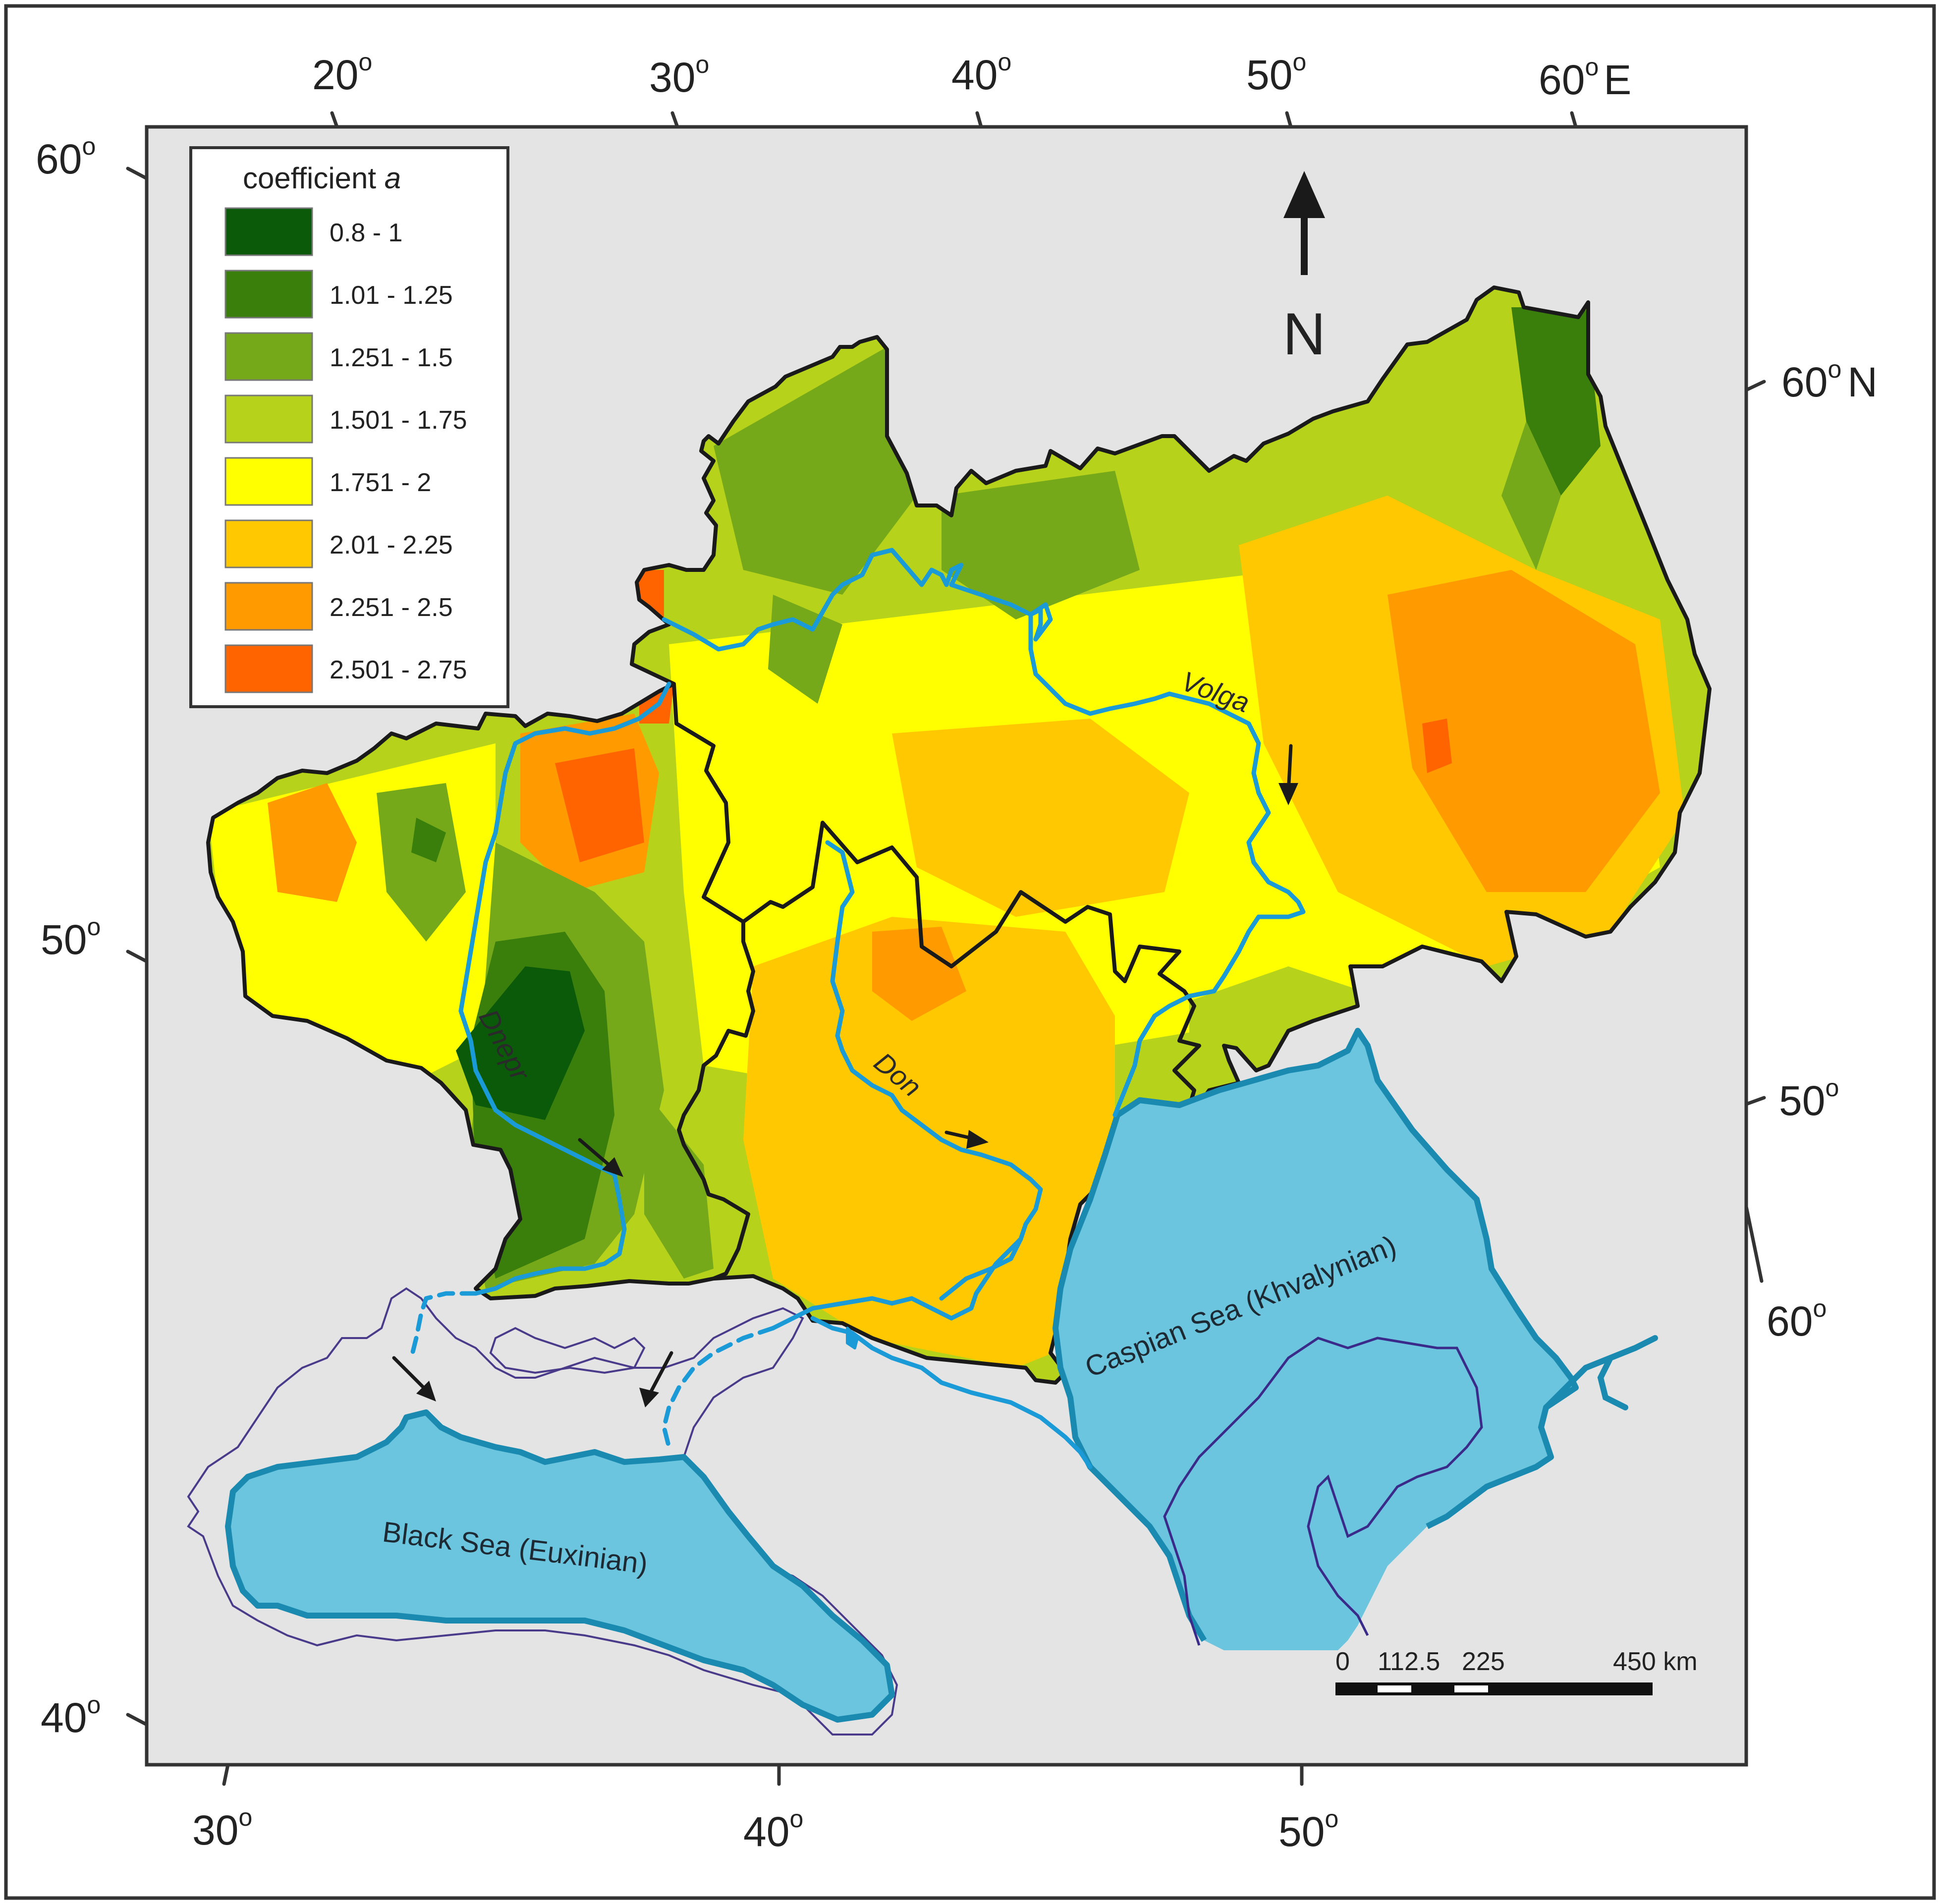 The width and height of the screenshot is (1940, 1904). I want to click on bottom-axis: 30o 40o 50o, so click(765, 1829).